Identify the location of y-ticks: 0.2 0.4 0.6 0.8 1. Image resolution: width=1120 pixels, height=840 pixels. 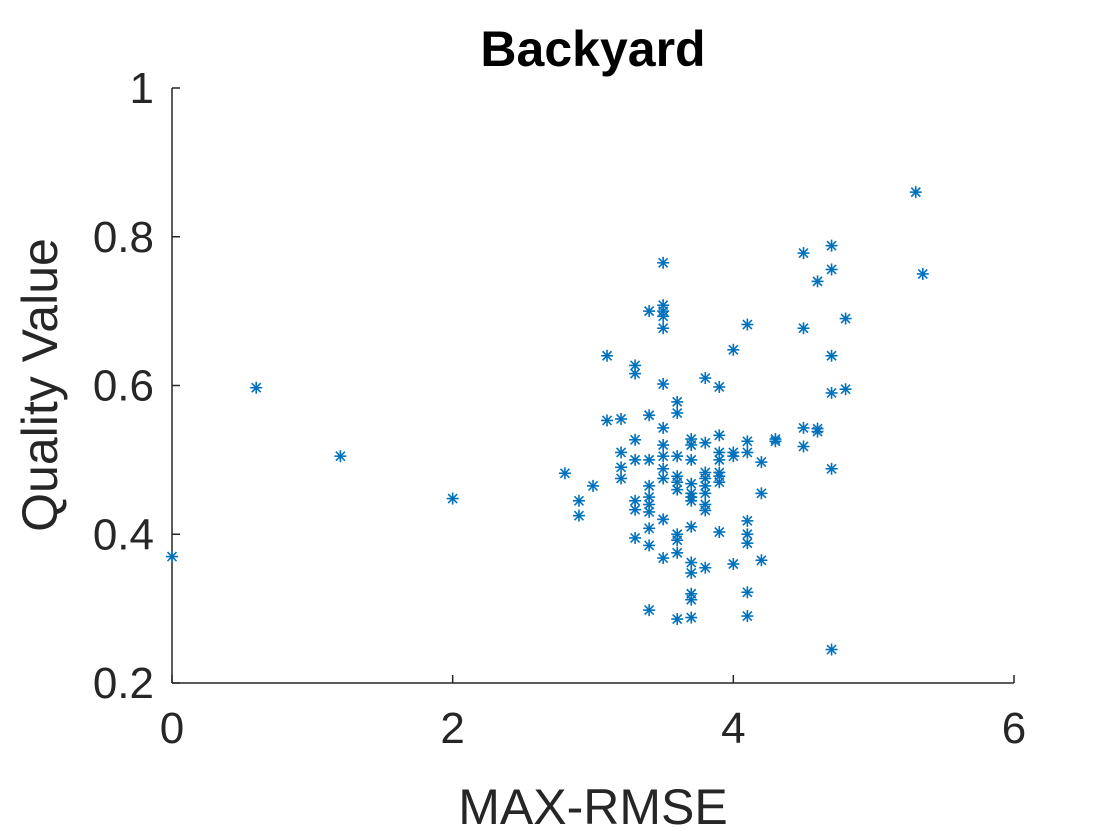
(136, 386).